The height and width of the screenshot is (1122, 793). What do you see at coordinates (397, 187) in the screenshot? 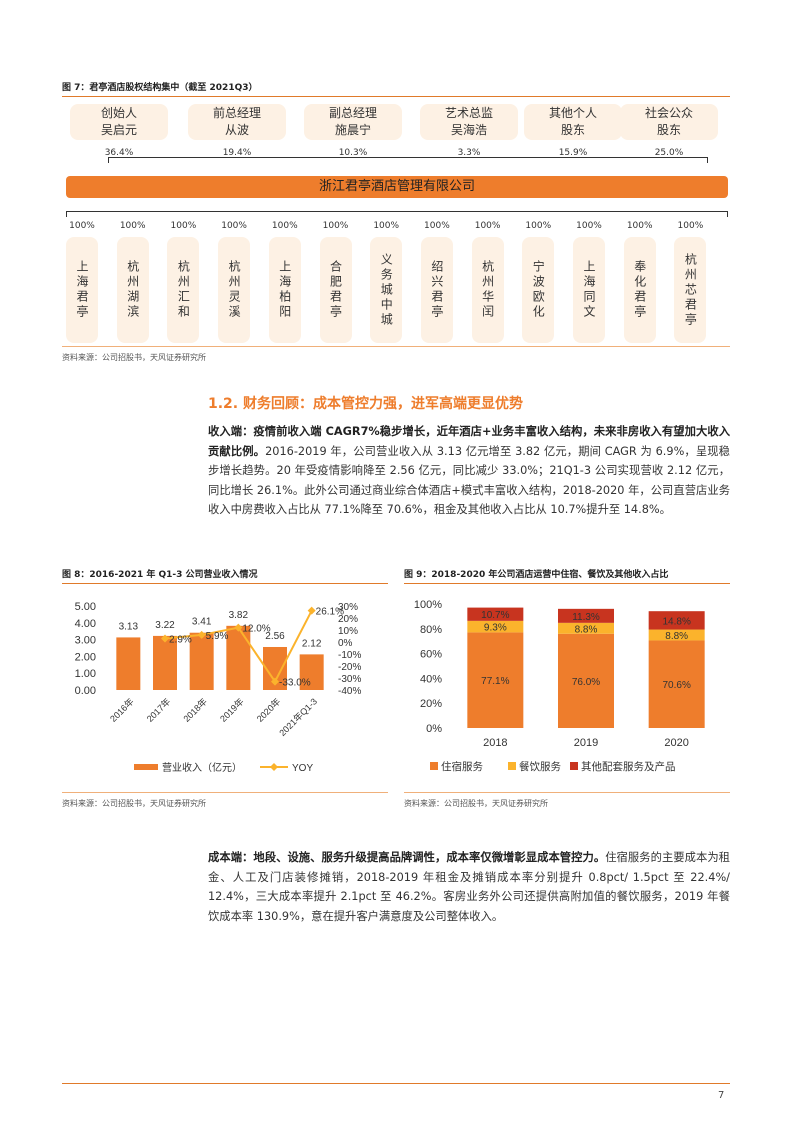
I see `company-banner: 浙江君亭酒店管理有限公司` at bounding box center [397, 187].